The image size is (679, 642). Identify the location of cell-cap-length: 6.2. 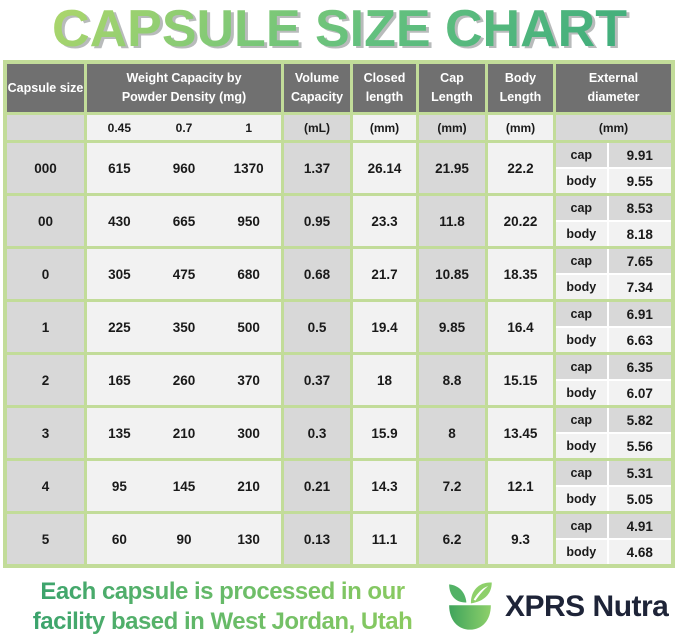
(452, 539).